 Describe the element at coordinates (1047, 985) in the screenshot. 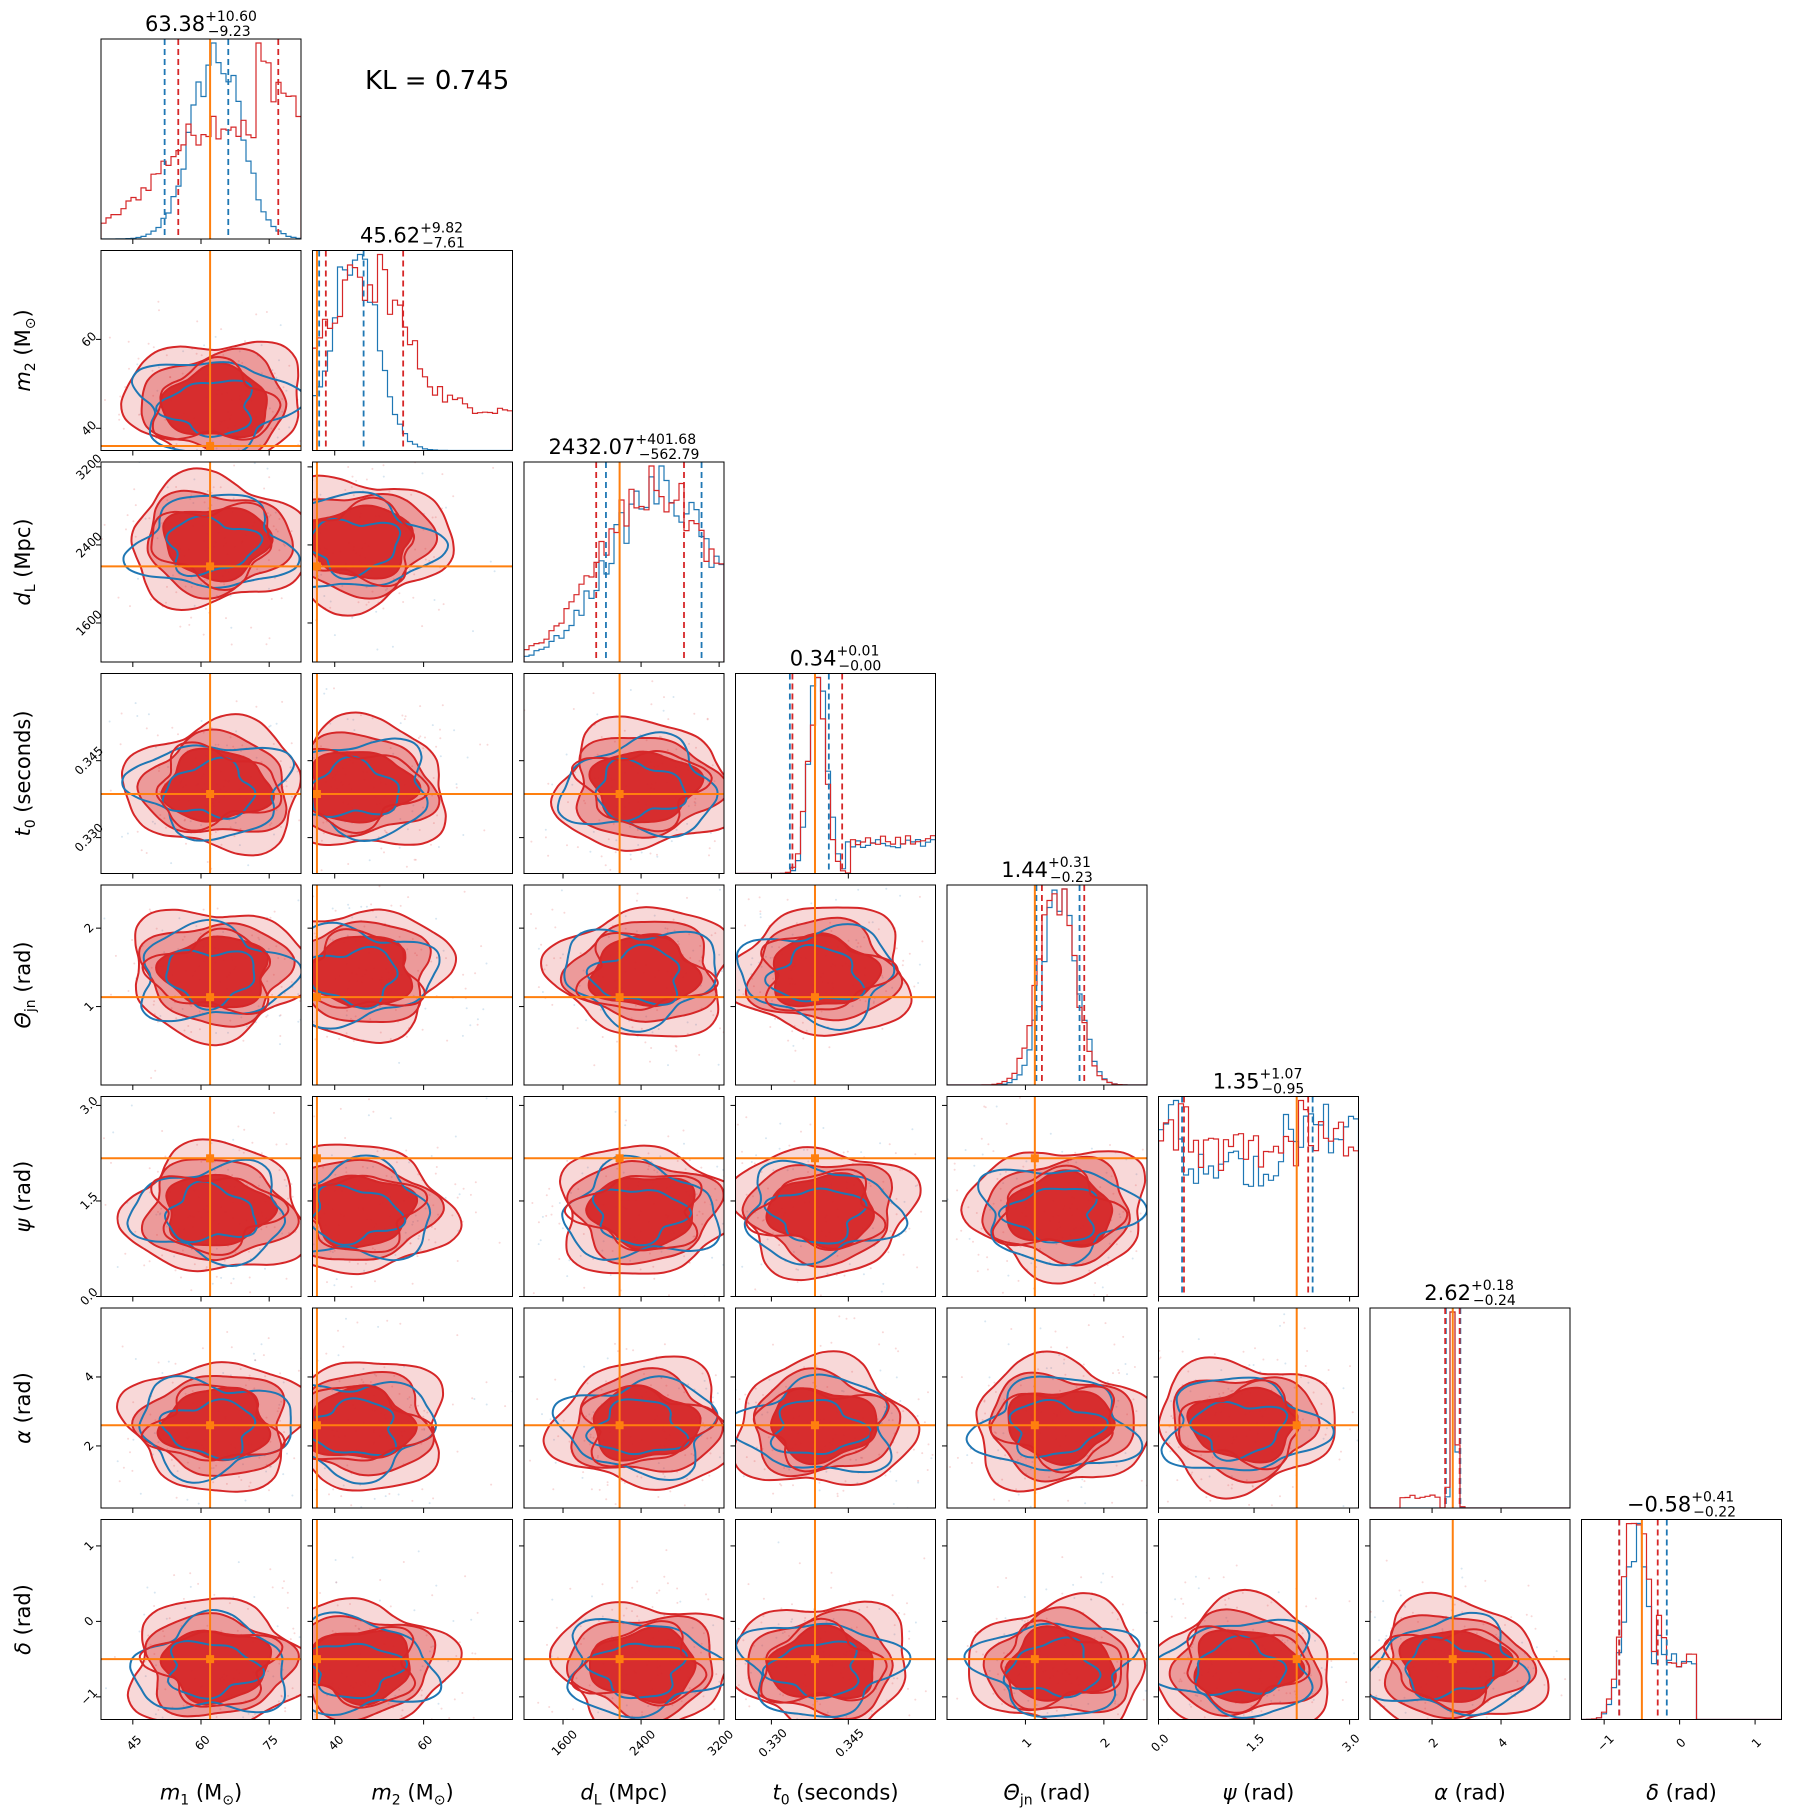

I see `panel-frame` at that location.